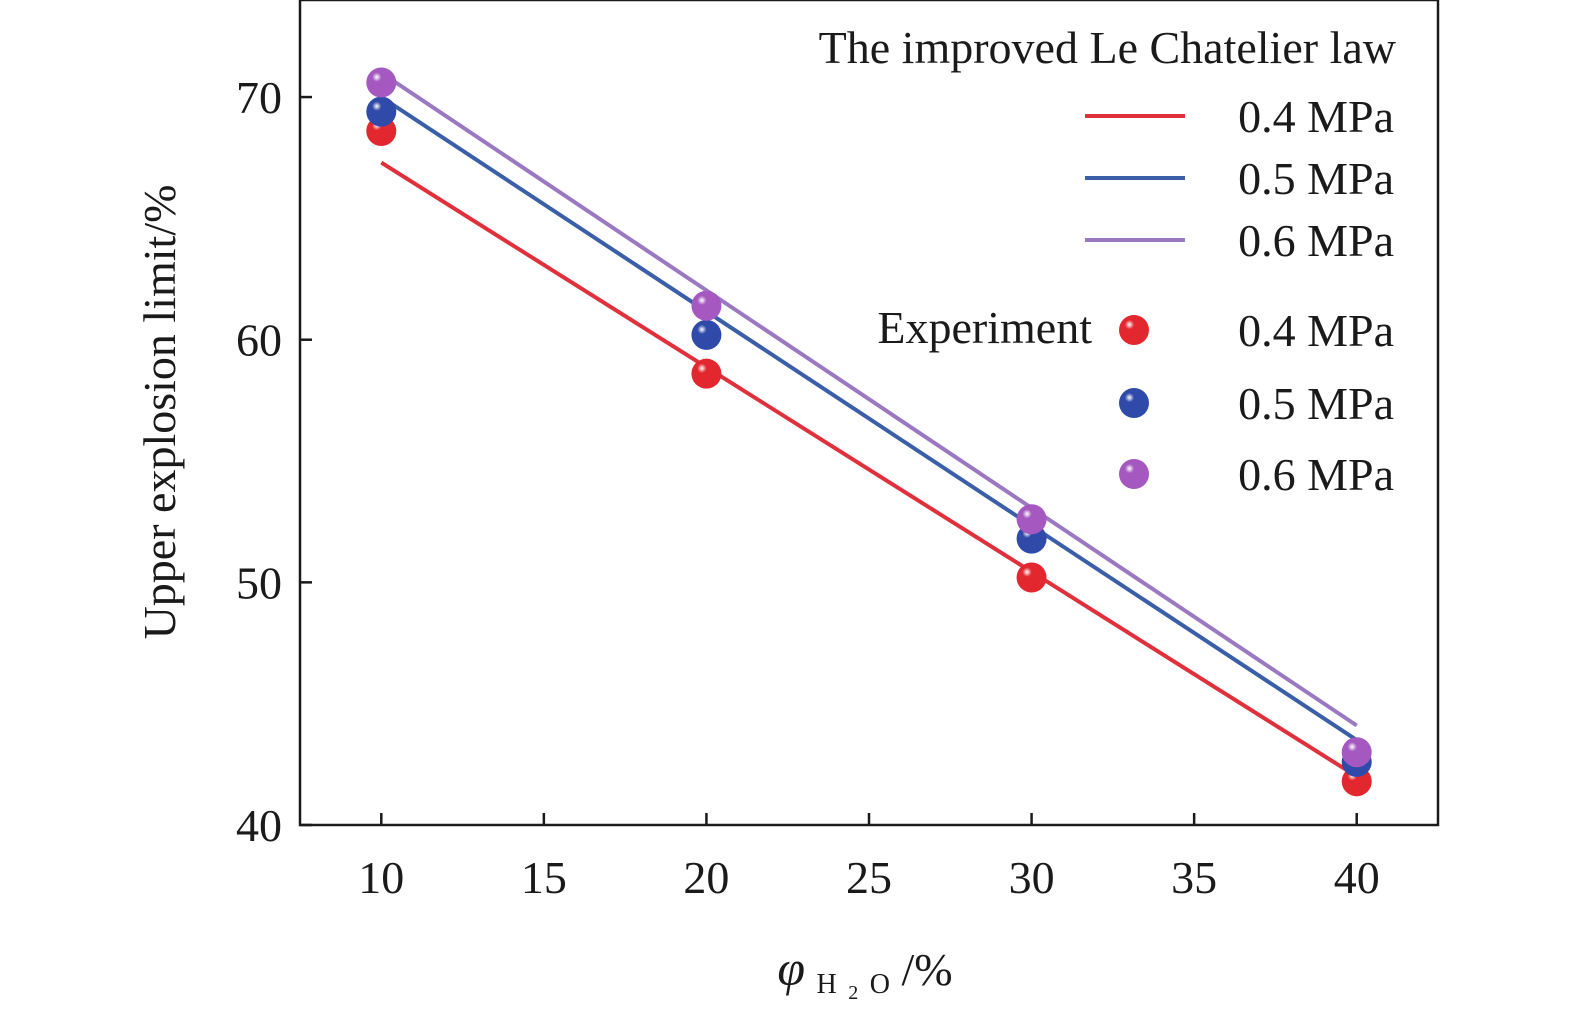 The width and height of the screenshot is (1575, 1017). I want to click on legend-line-label: 0.4 MPa, so click(1316, 116).